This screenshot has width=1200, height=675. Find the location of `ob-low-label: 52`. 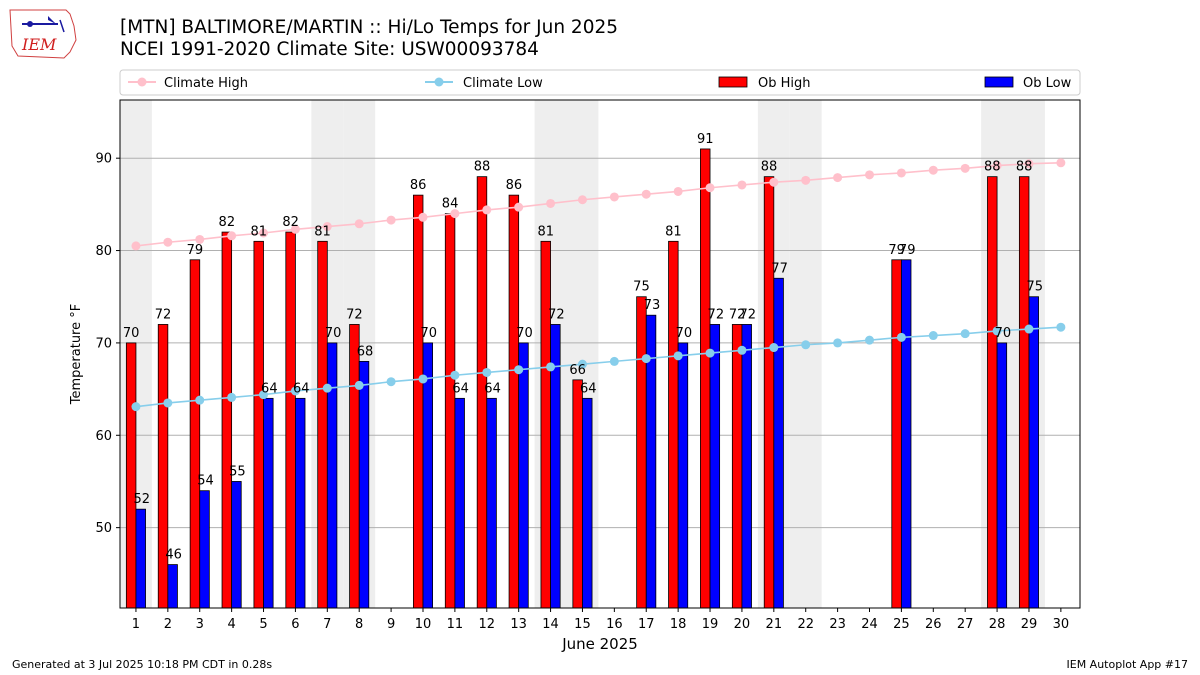

ob-low-label: 52 is located at coordinates (141, 499).